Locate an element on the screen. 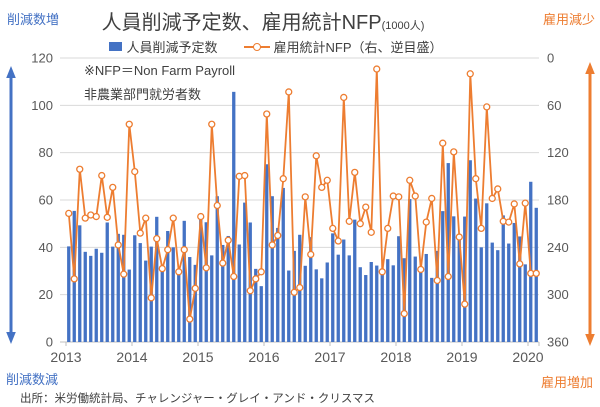 The width and height of the screenshot is (600, 407). y-axis-tick-label-left: 100 is located at coordinates (42, 105).